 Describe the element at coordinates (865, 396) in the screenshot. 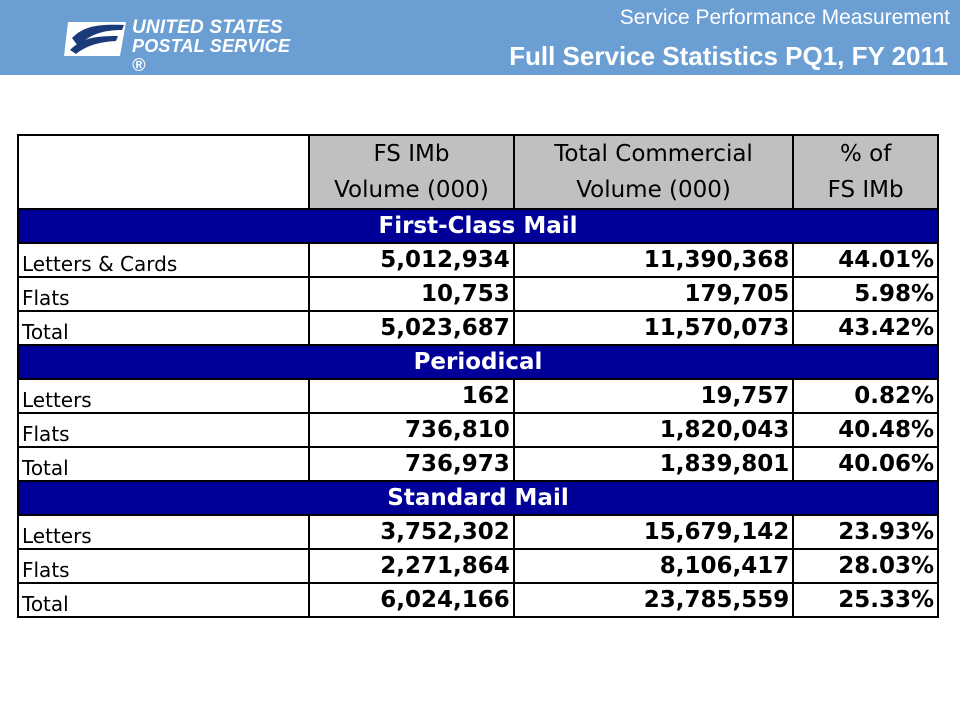

I see `pct-value: 0.82%` at that location.